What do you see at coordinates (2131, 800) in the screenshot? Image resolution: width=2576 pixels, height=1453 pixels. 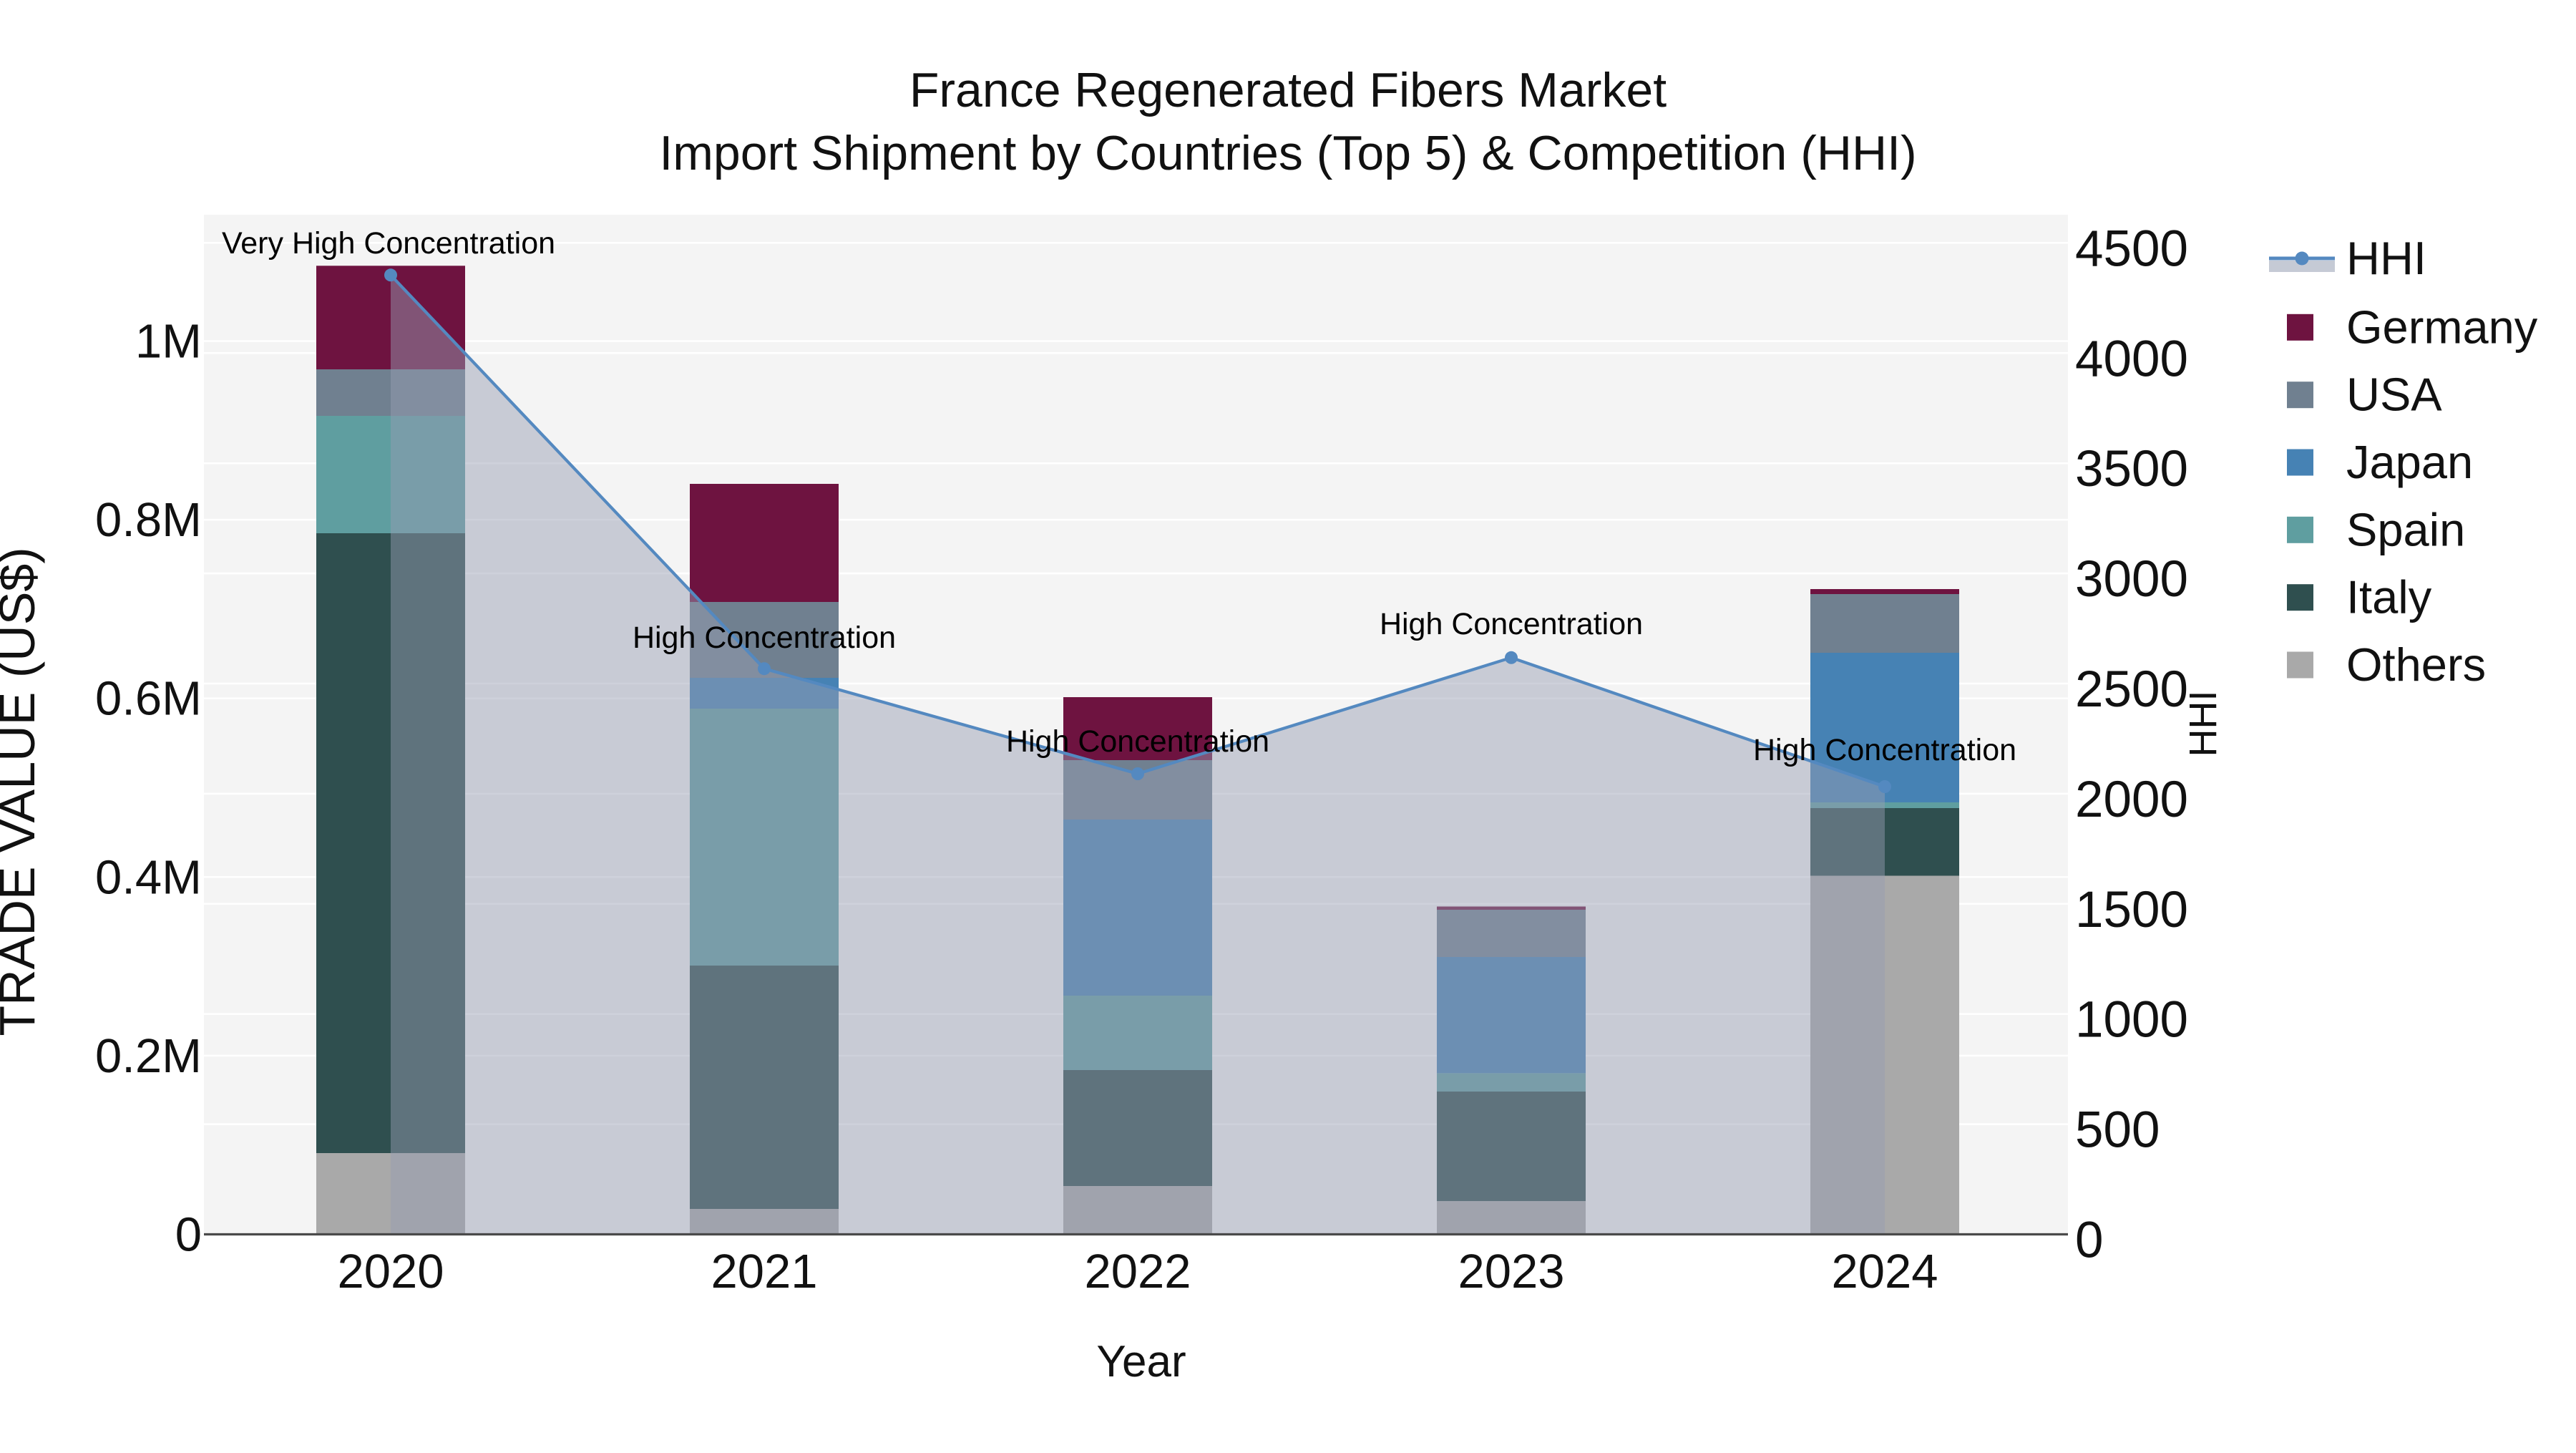 I see `svg-text: 2000` at bounding box center [2131, 800].